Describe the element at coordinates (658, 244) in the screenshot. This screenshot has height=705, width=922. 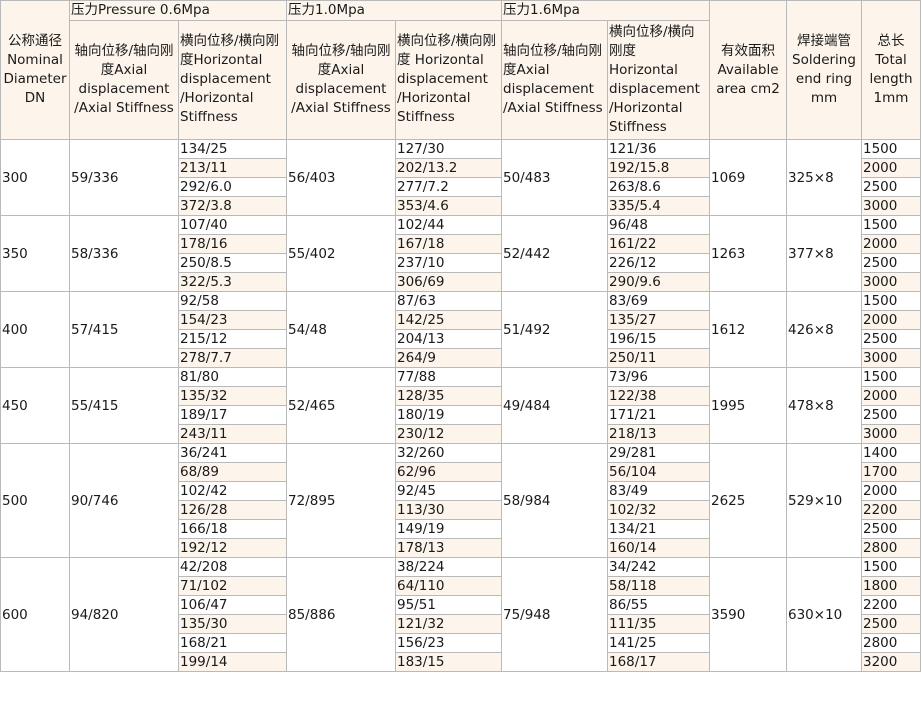
I see `horizontal-1-6-cell: 161/22` at that location.